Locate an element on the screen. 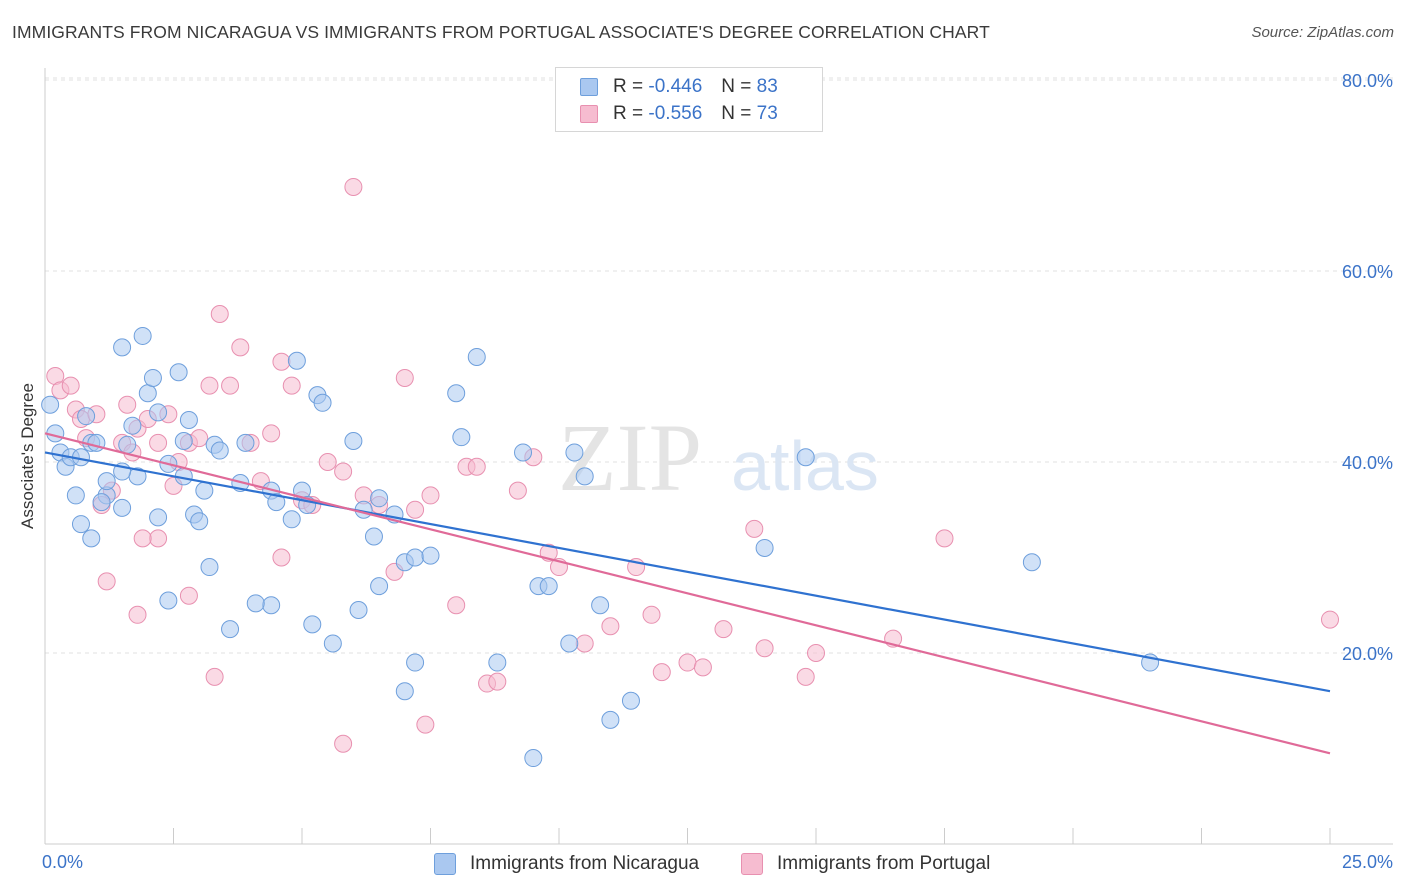 Image resolution: width=1406 pixels, height=892 pixels. stats-legend: R = -0.446 N = 83 R = -0.556 N = 73 is located at coordinates (689, 99).